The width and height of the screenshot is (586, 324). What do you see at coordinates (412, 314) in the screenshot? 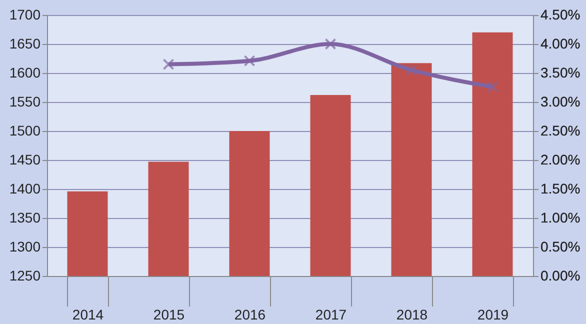
I see `x-tick-label: 2018` at bounding box center [412, 314].